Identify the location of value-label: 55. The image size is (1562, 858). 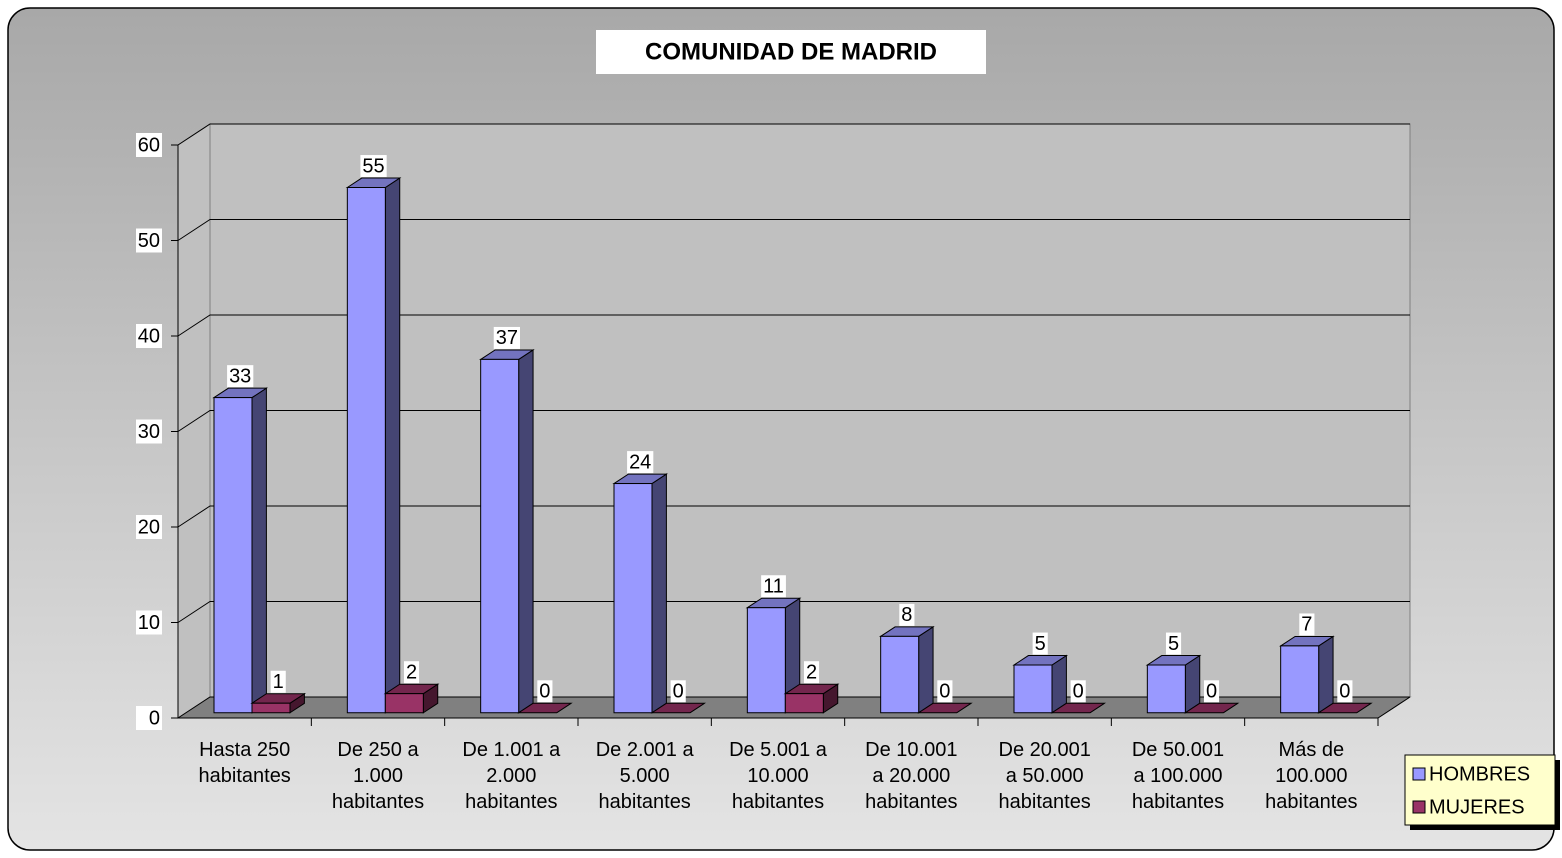
(373, 166).